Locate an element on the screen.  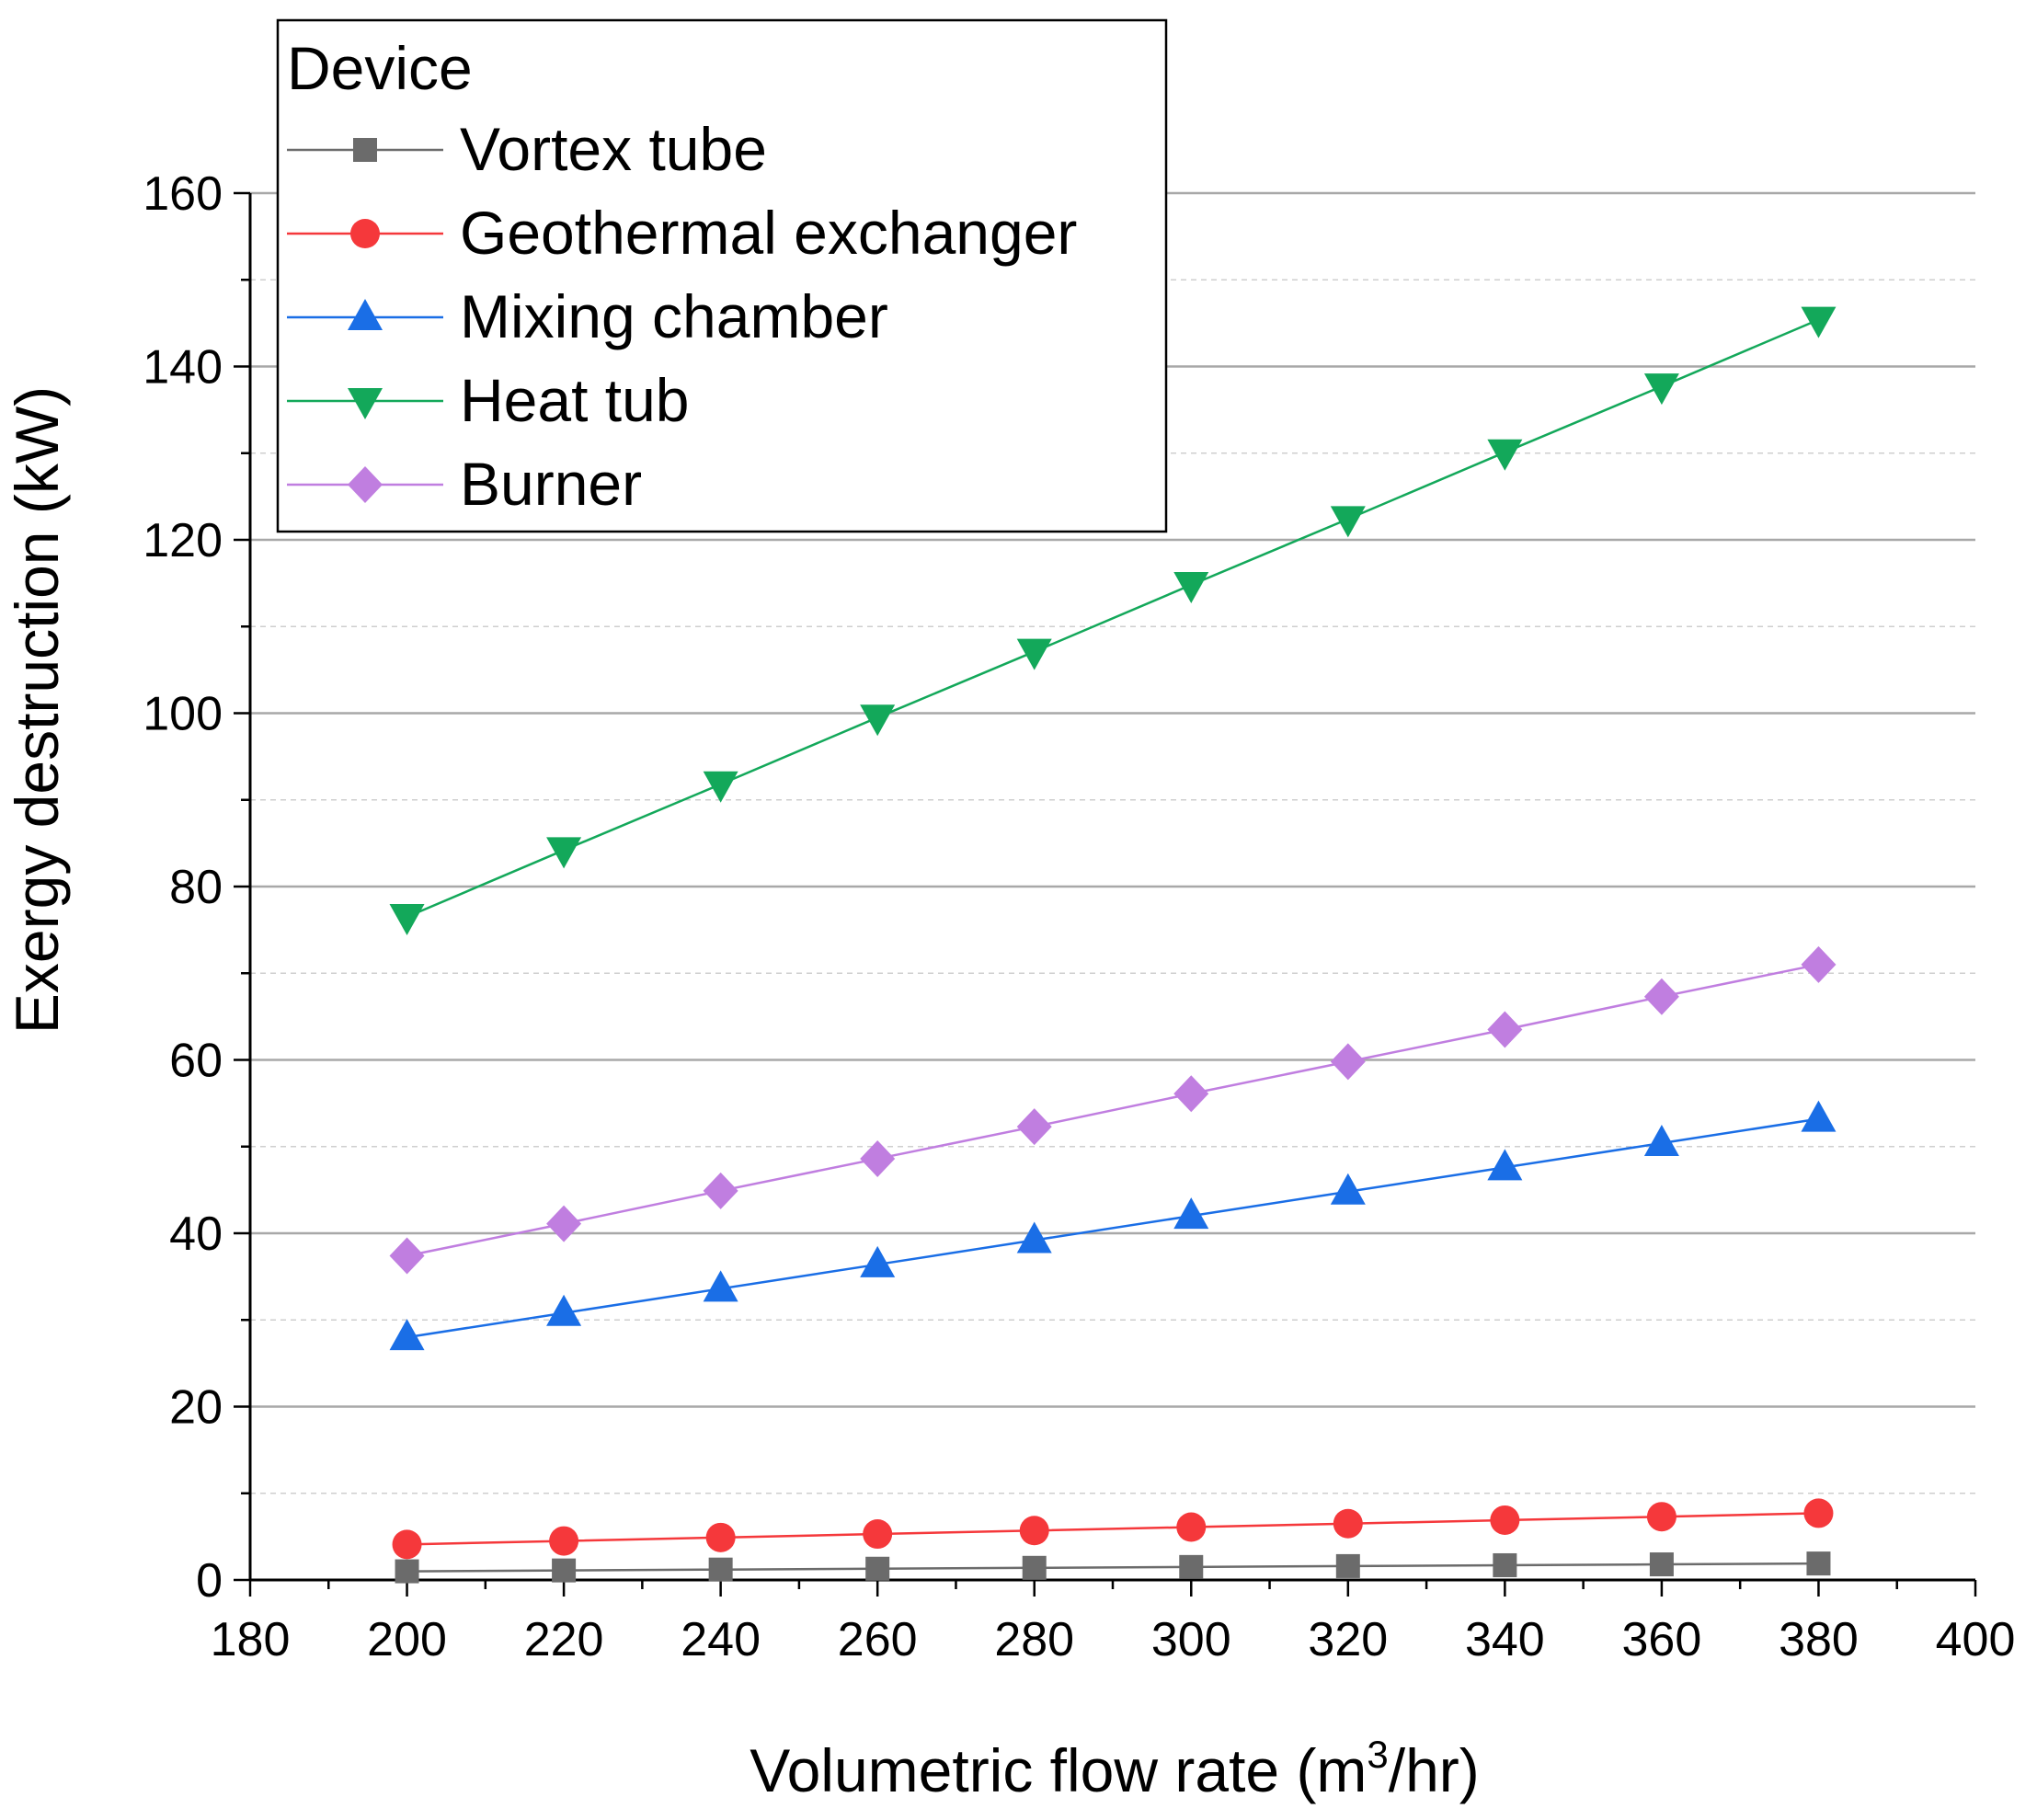
x-tick-label: 260 is located at coordinates (878, 1639).